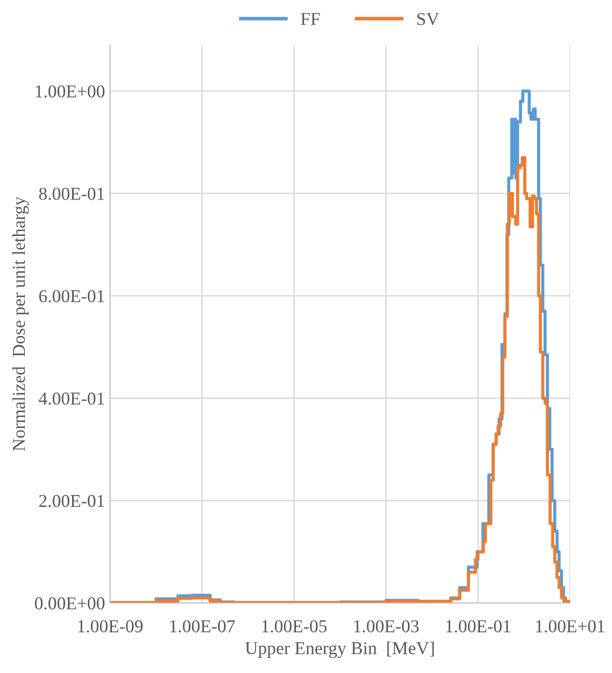  What do you see at coordinates (310, 19) in the screenshot?
I see `legend-label: FF` at bounding box center [310, 19].